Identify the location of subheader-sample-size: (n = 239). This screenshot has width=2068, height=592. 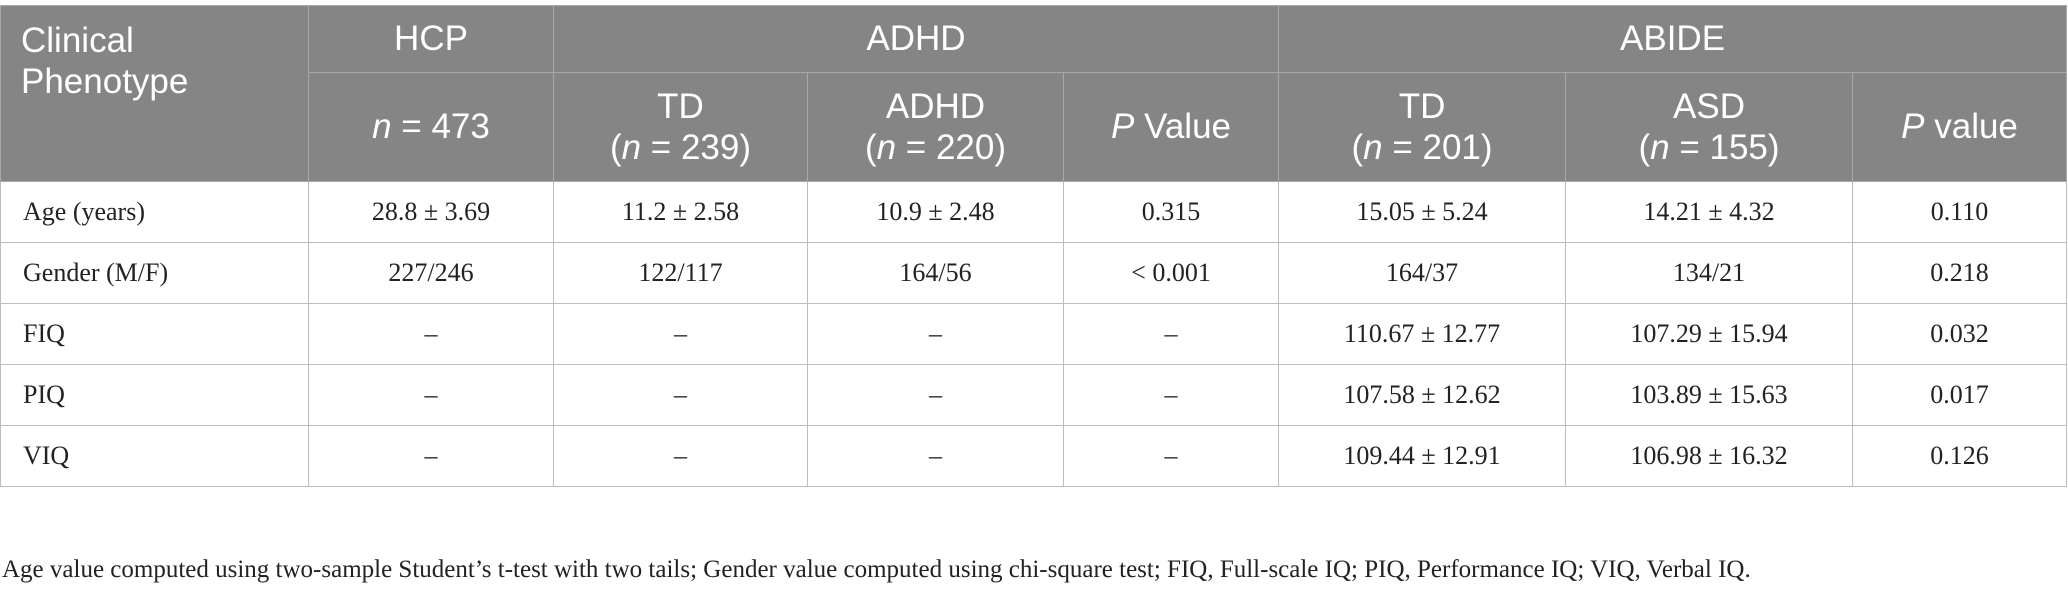
(680, 147).